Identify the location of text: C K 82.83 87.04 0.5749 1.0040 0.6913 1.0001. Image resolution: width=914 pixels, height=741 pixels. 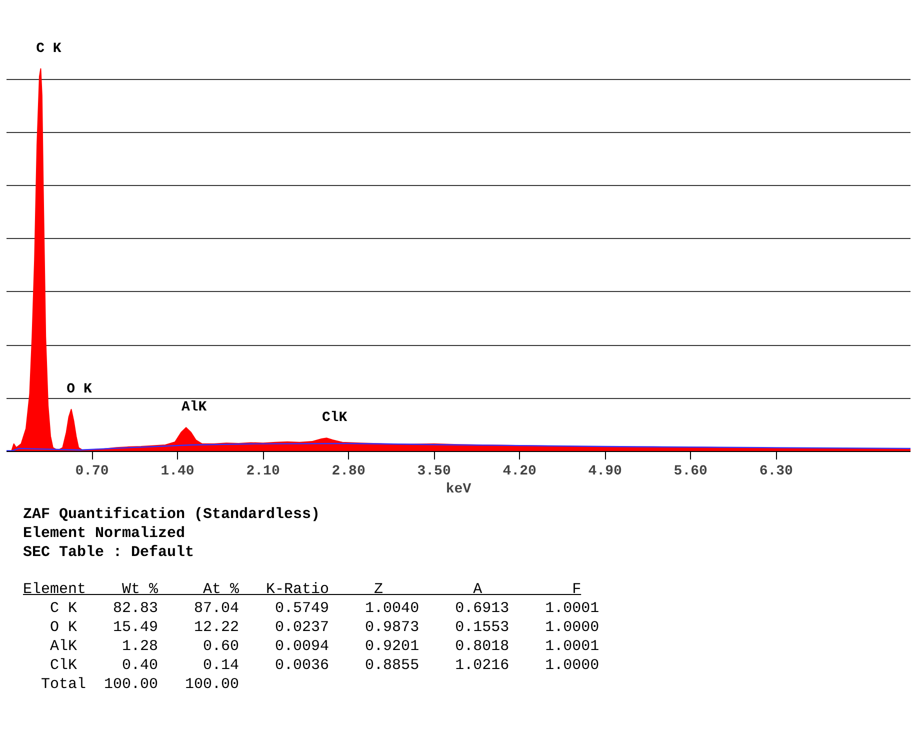
(324, 608).